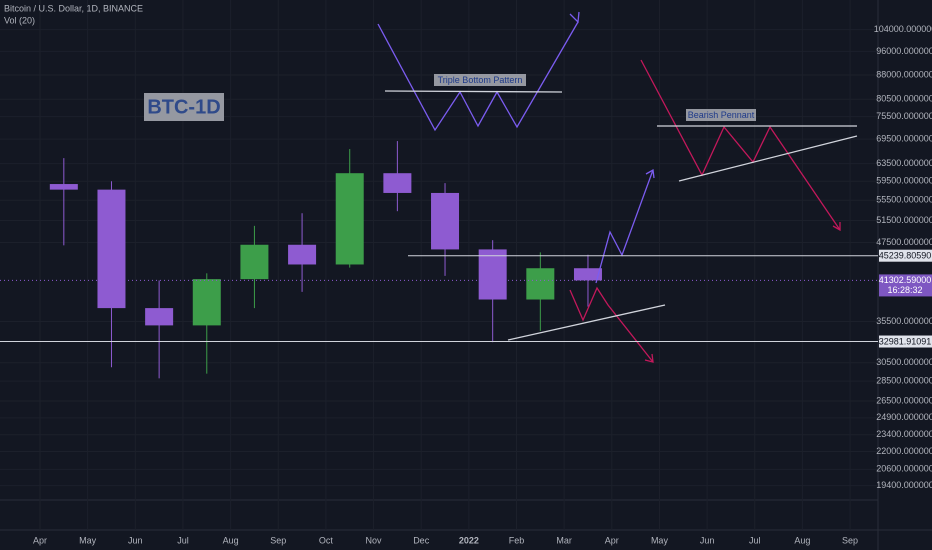 This screenshot has height=550, width=932. I want to click on pattern-label: Triple Bottom Pattern, so click(480, 80).